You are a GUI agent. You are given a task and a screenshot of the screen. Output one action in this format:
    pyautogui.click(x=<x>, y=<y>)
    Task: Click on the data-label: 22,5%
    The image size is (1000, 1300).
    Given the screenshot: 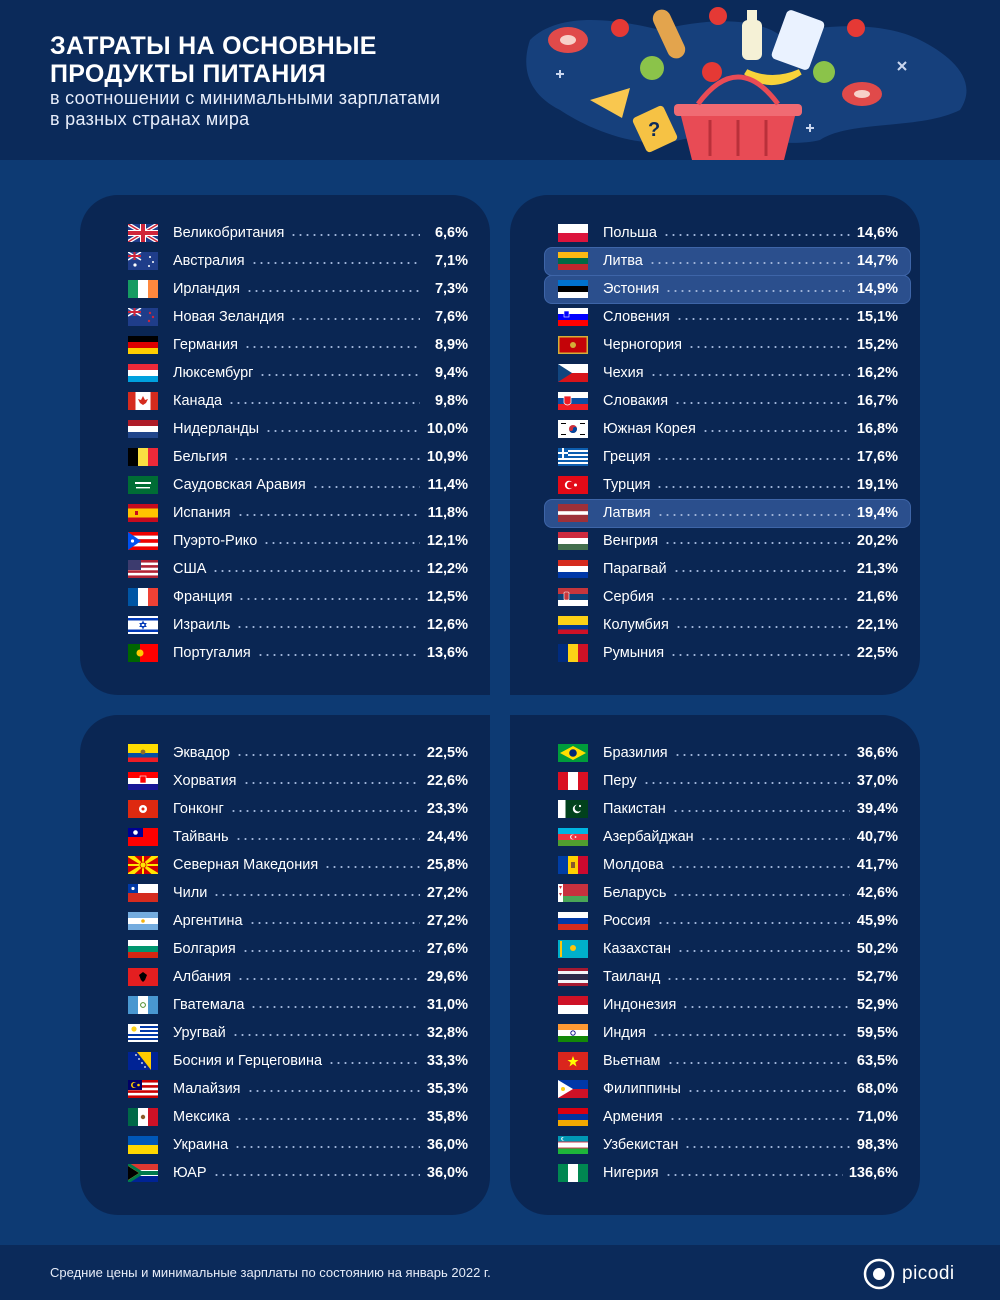 What is the action you would take?
    pyautogui.click(x=447, y=753)
    